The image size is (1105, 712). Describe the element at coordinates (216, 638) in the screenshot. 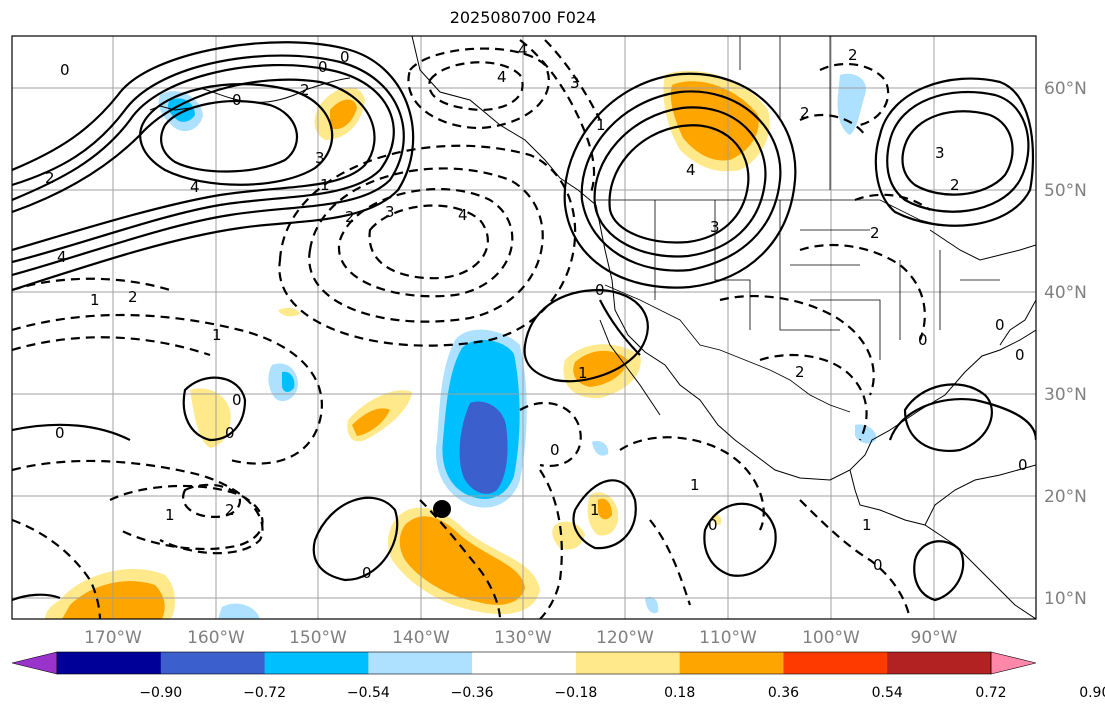

I see `lon-tick-label: 160°W` at that location.